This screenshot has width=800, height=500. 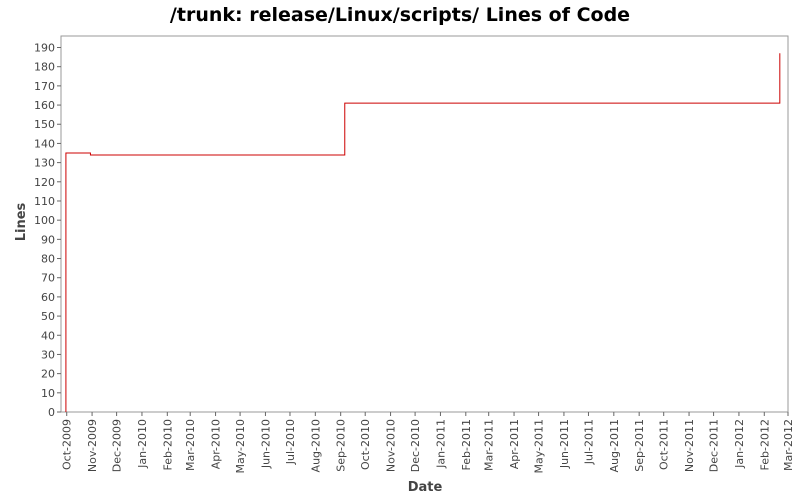 I want to click on x-tick-label: Jan-2012, so click(x=739, y=444).